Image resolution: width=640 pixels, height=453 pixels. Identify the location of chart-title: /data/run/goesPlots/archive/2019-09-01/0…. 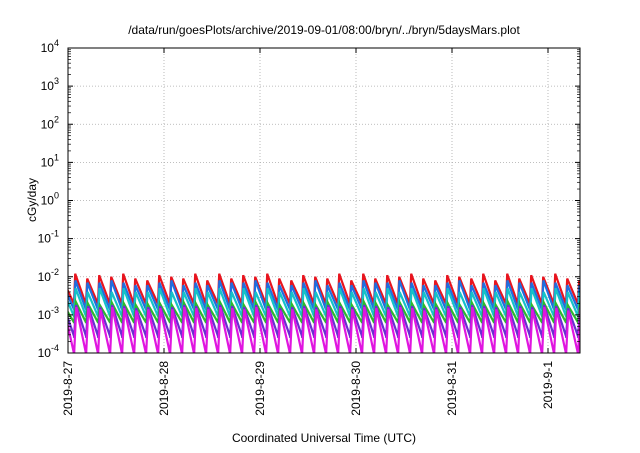
(324, 30).